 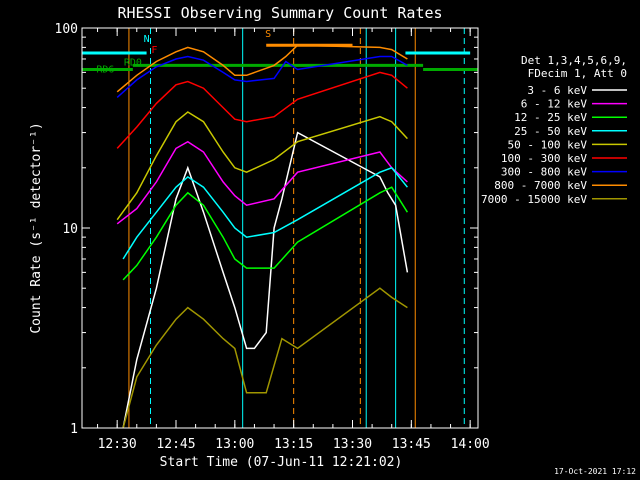 I want to click on chart-title: RHESSI Observing Summary Count Rates, so click(x=279, y=13).